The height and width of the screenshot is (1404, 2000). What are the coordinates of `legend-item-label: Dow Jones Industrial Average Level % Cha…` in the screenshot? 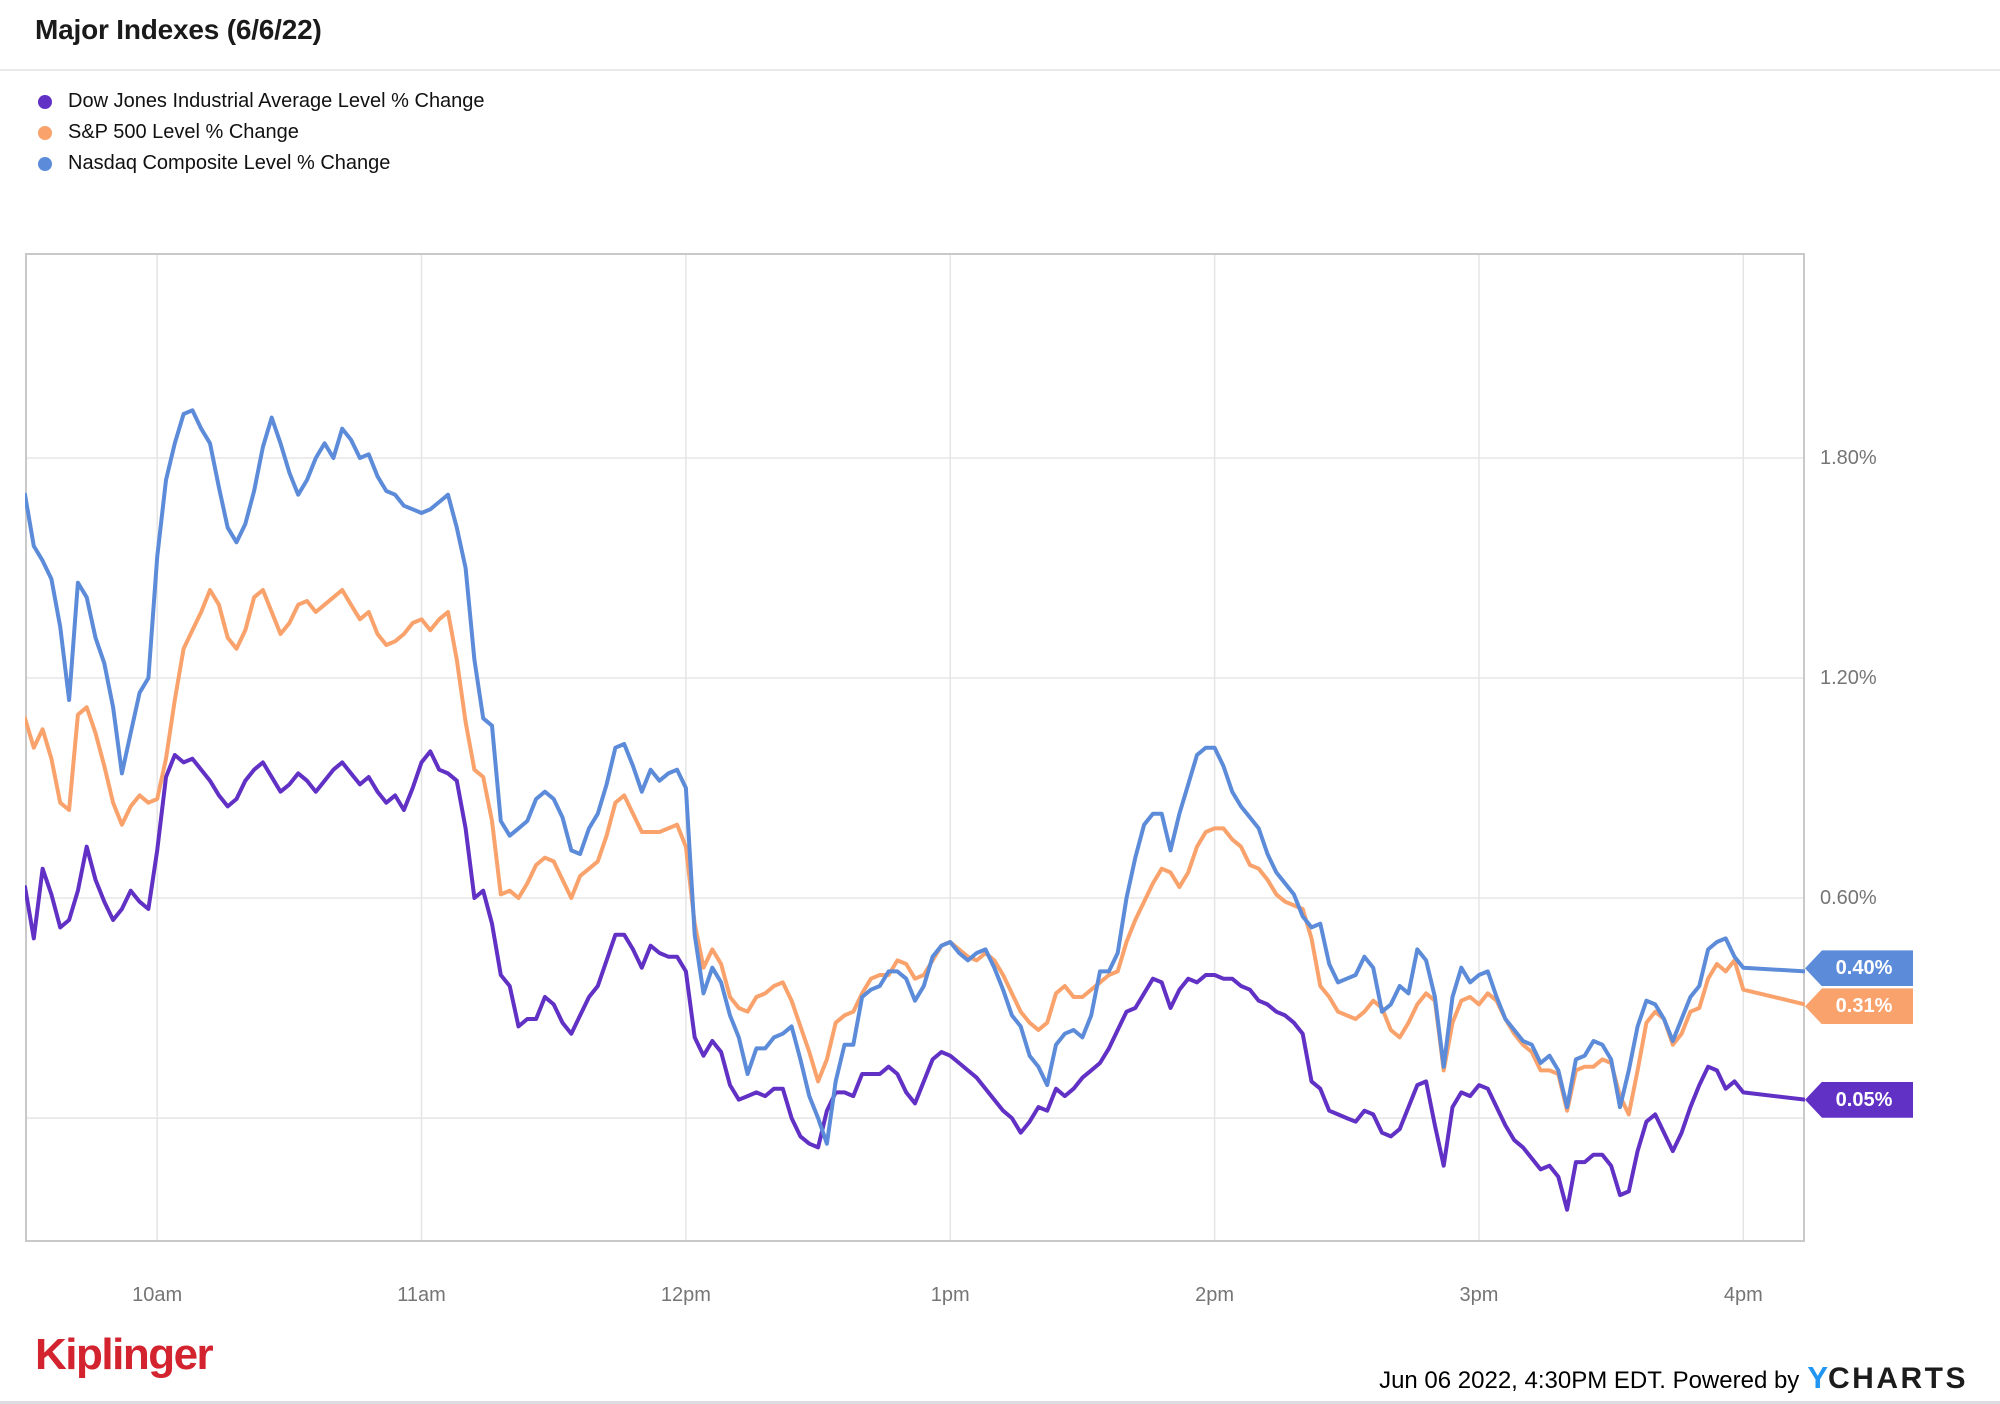 It's located at (276, 101).